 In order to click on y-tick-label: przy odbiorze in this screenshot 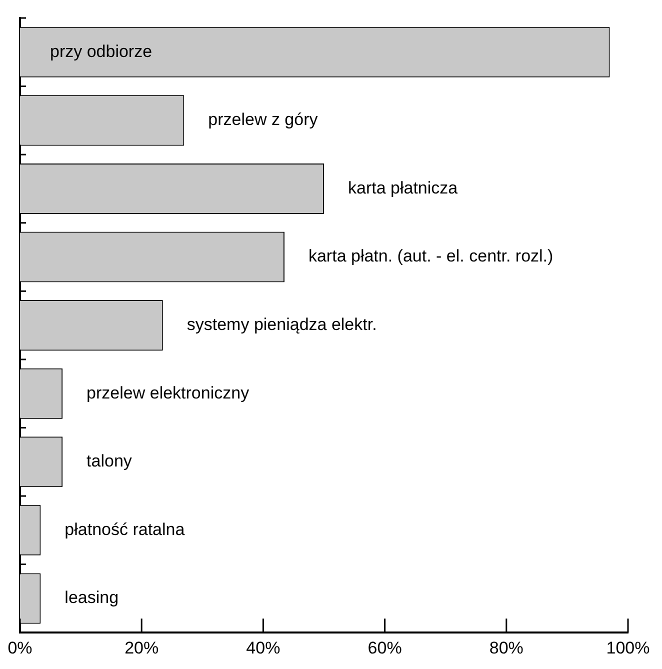, I will do `click(101, 51)`.